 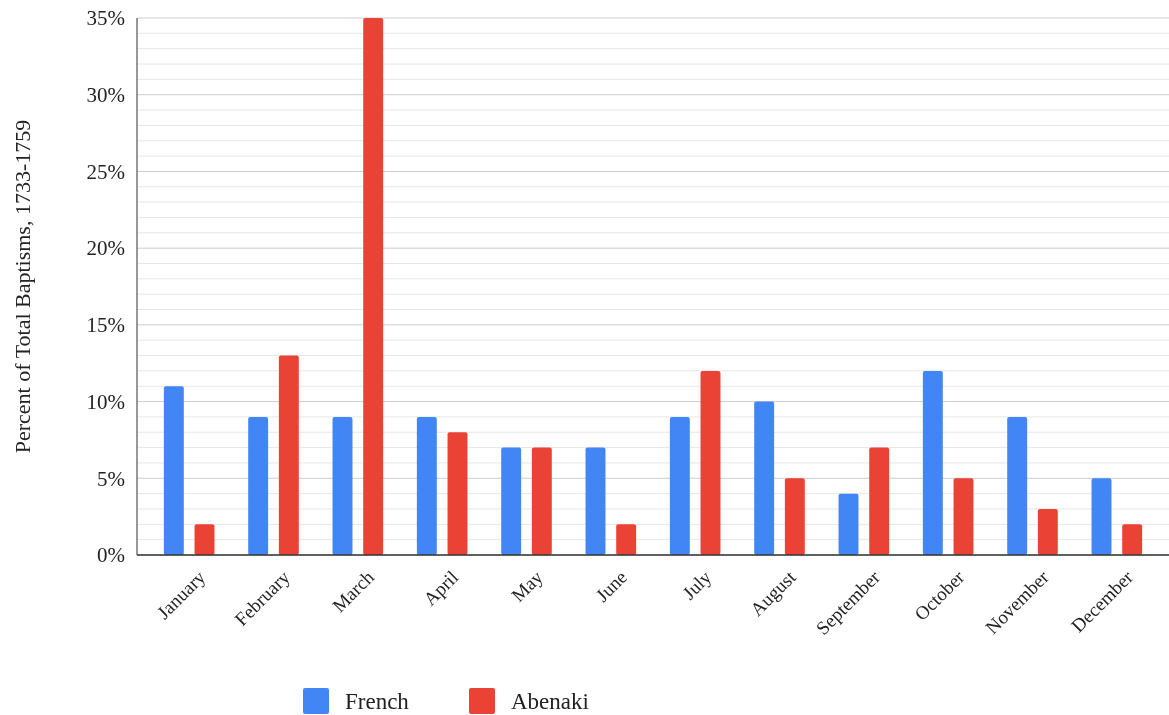 What do you see at coordinates (105, 401) in the screenshot?
I see `y-tick-label: 10%` at bounding box center [105, 401].